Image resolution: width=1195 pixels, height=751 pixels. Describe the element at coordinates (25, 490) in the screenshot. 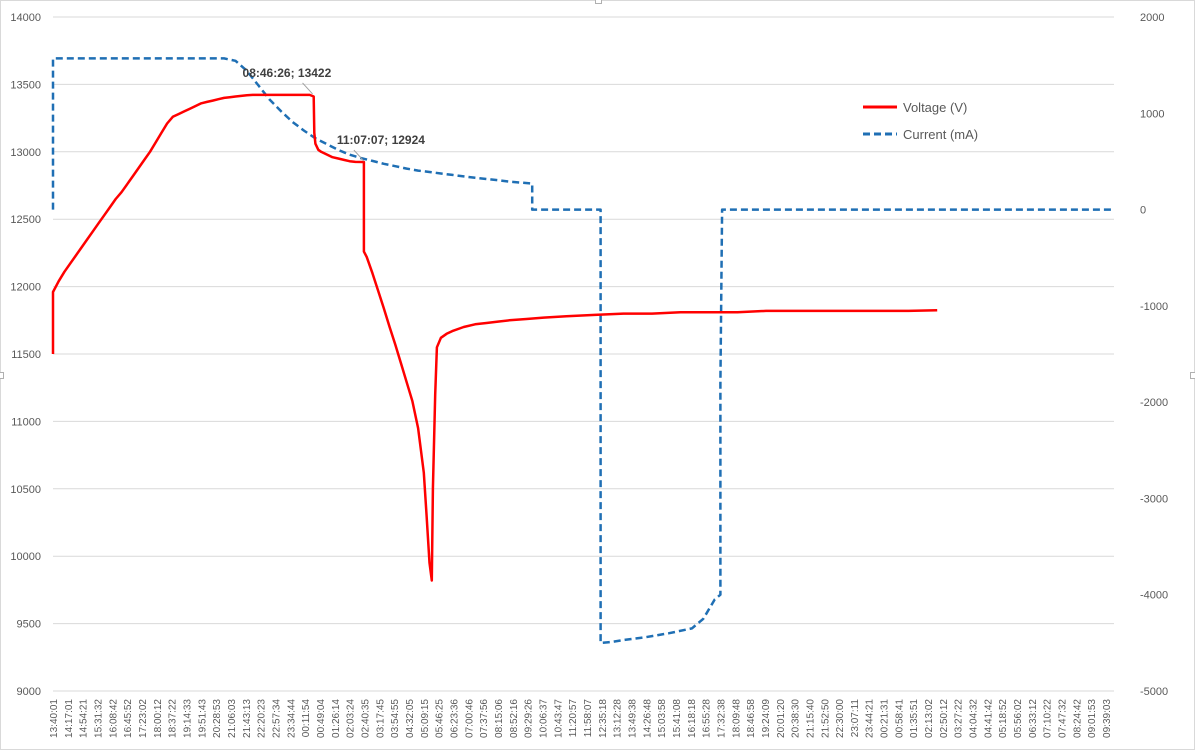

I see `y-tick-label: 10500` at that location.